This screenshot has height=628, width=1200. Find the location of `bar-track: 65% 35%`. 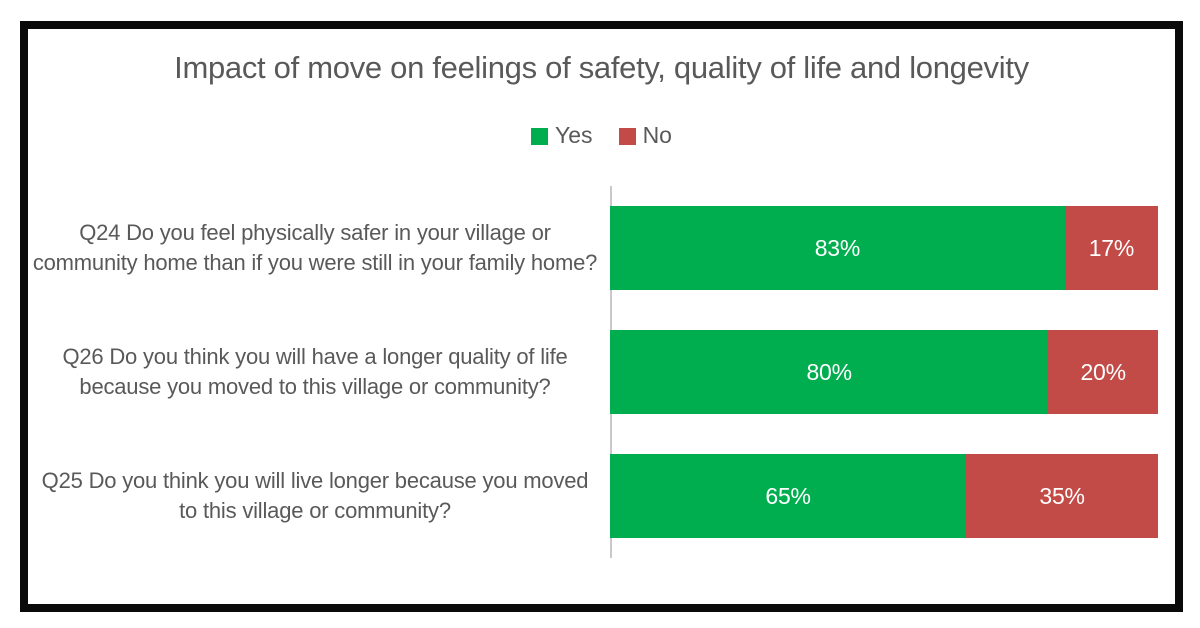

bar-track: 65% 35% is located at coordinates (884, 496).